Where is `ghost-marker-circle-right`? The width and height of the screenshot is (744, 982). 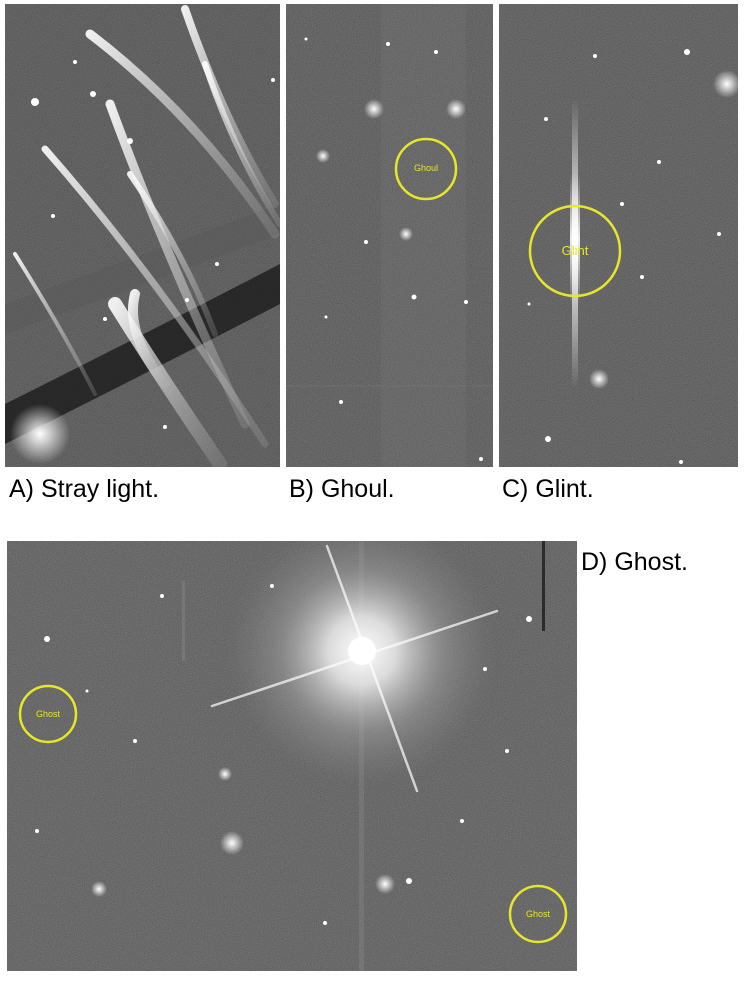
ghost-marker-circle-right is located at coordinates (538, 914).